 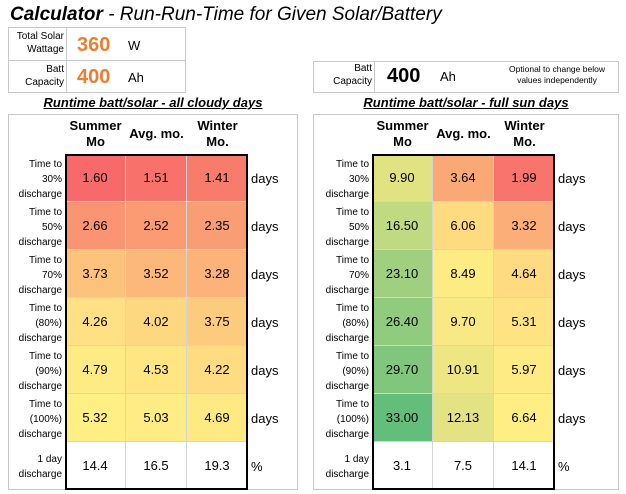 I want to click on right-value-cell: 9.90, so click(x=402, y=178).